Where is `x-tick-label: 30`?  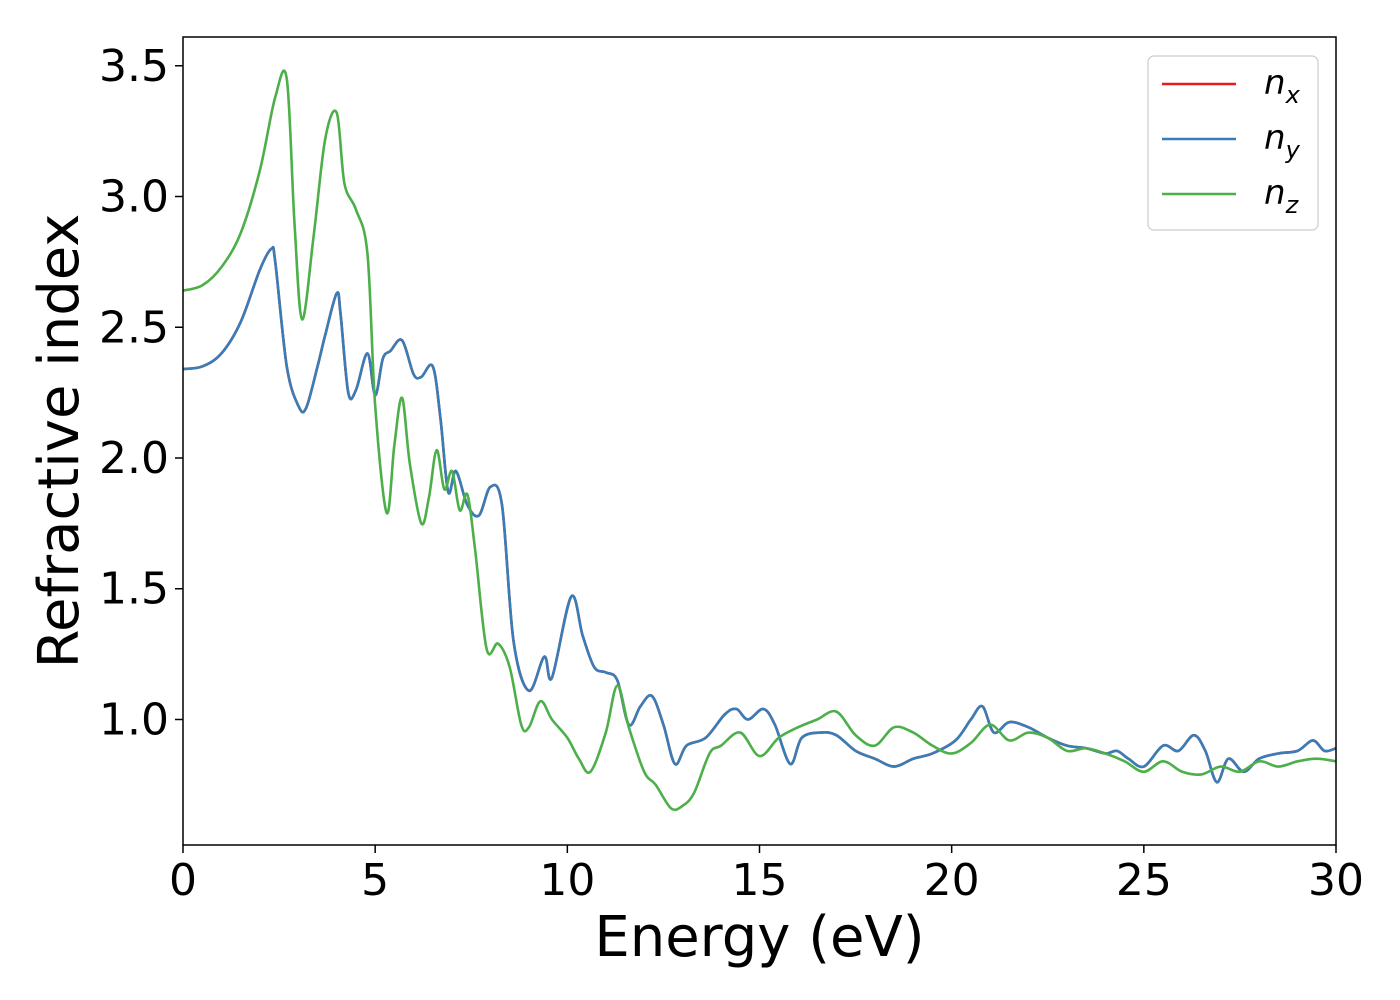
x-tick-label: 30 is located at coordinates (1336, 880).